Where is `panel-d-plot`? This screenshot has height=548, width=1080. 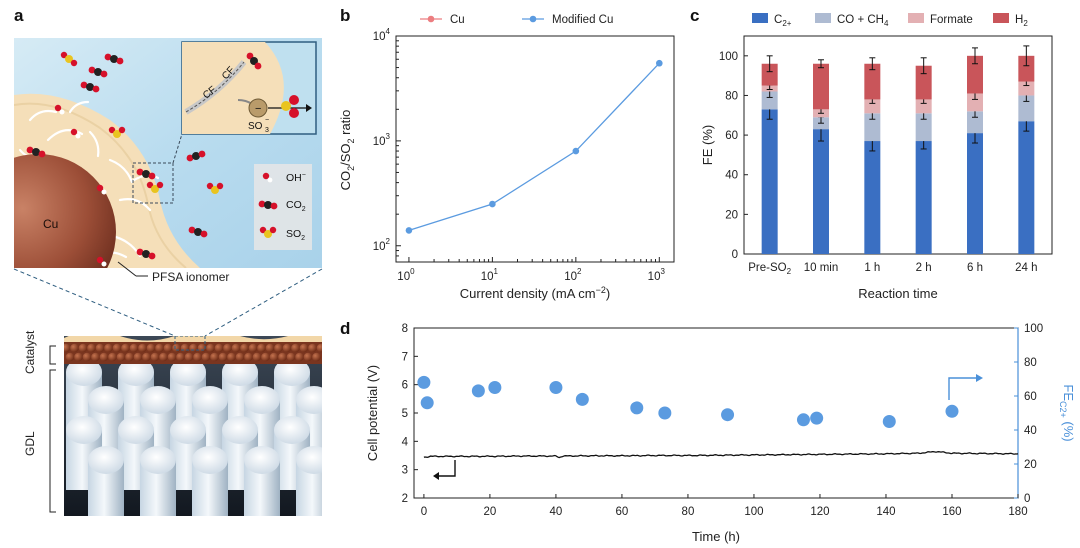 panel-d-plot is located at coordinates (718, 417).